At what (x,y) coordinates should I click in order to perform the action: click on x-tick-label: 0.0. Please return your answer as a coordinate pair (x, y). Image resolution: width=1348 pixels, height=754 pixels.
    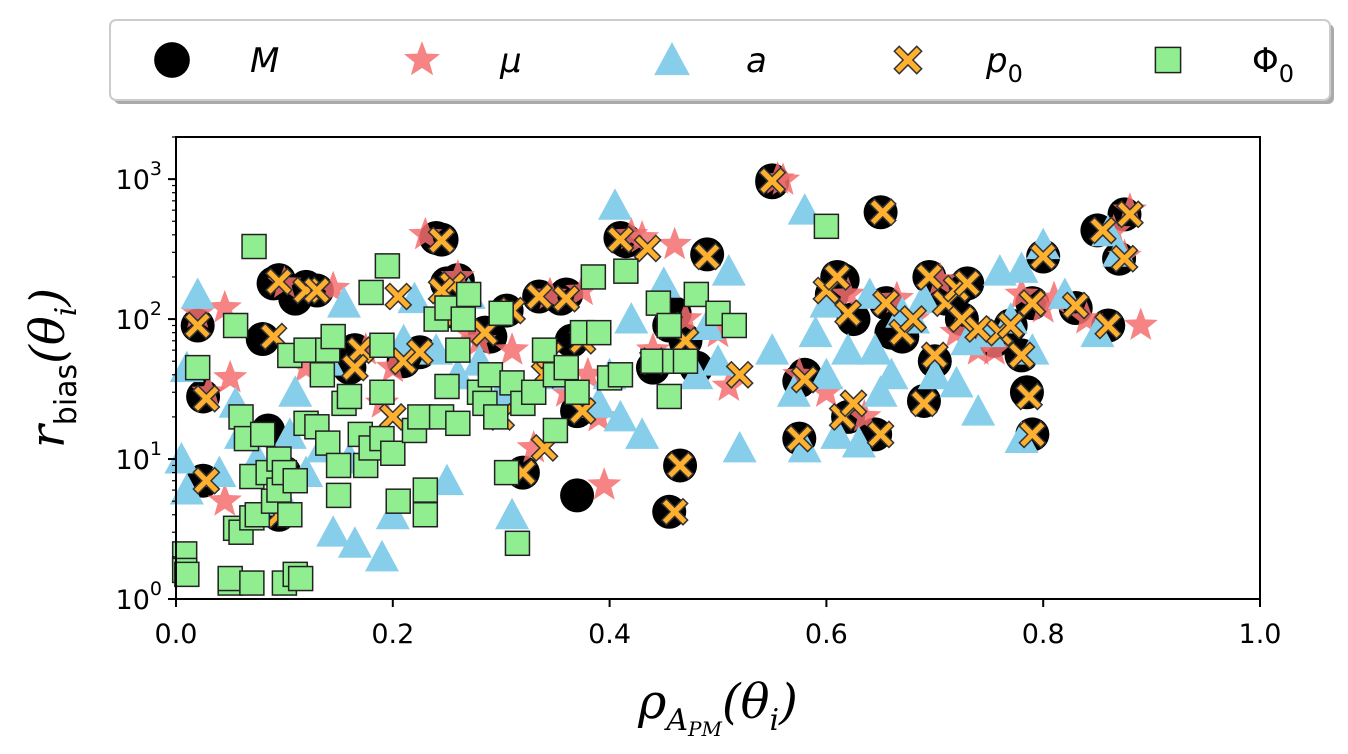
    Looking at the image, I should click on (176, 634).